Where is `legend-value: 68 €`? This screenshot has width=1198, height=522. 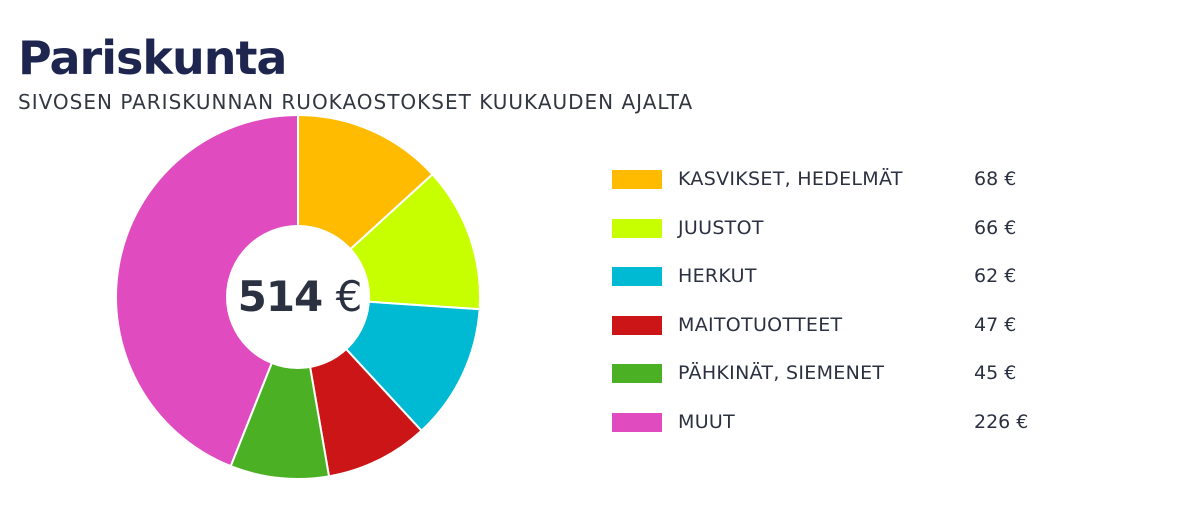
legend-value: 68 € is located at coordinates (995, 179).